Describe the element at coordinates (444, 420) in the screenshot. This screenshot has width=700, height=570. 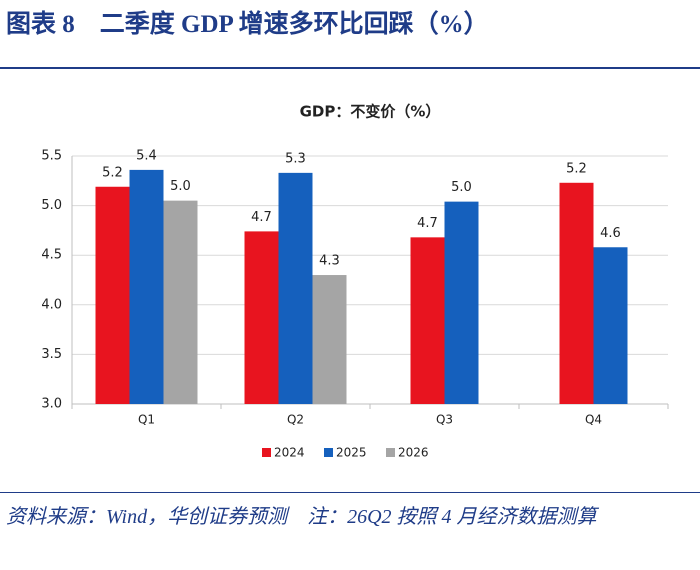
I see `x-tick-label: Q3` at that location.